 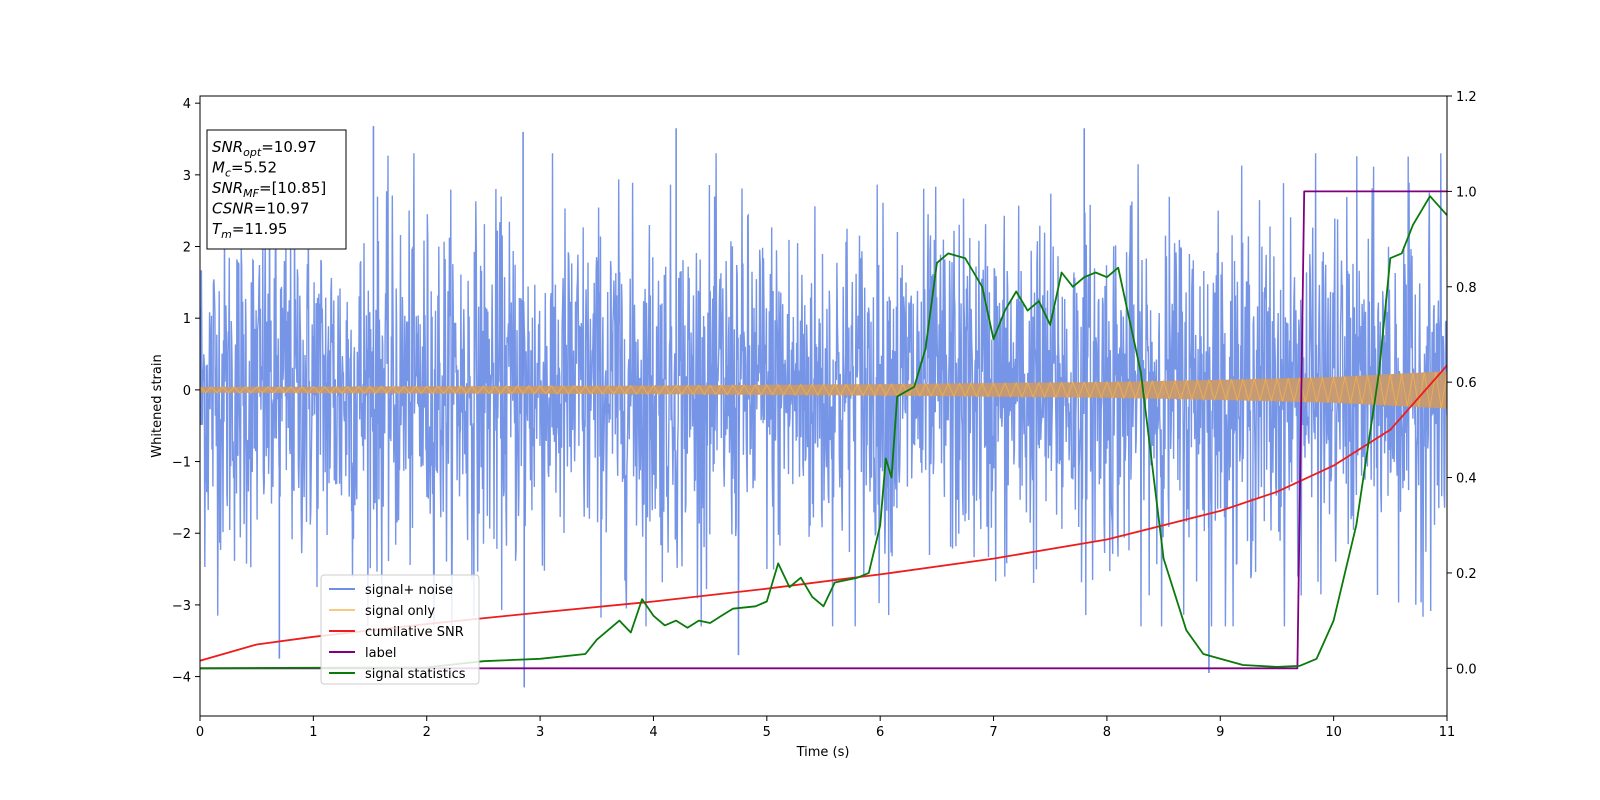 What do you see at coordinates (1220, 732) in the screenshot?
I see `x-tick-label: 9` at bounding box center [1220, 732].